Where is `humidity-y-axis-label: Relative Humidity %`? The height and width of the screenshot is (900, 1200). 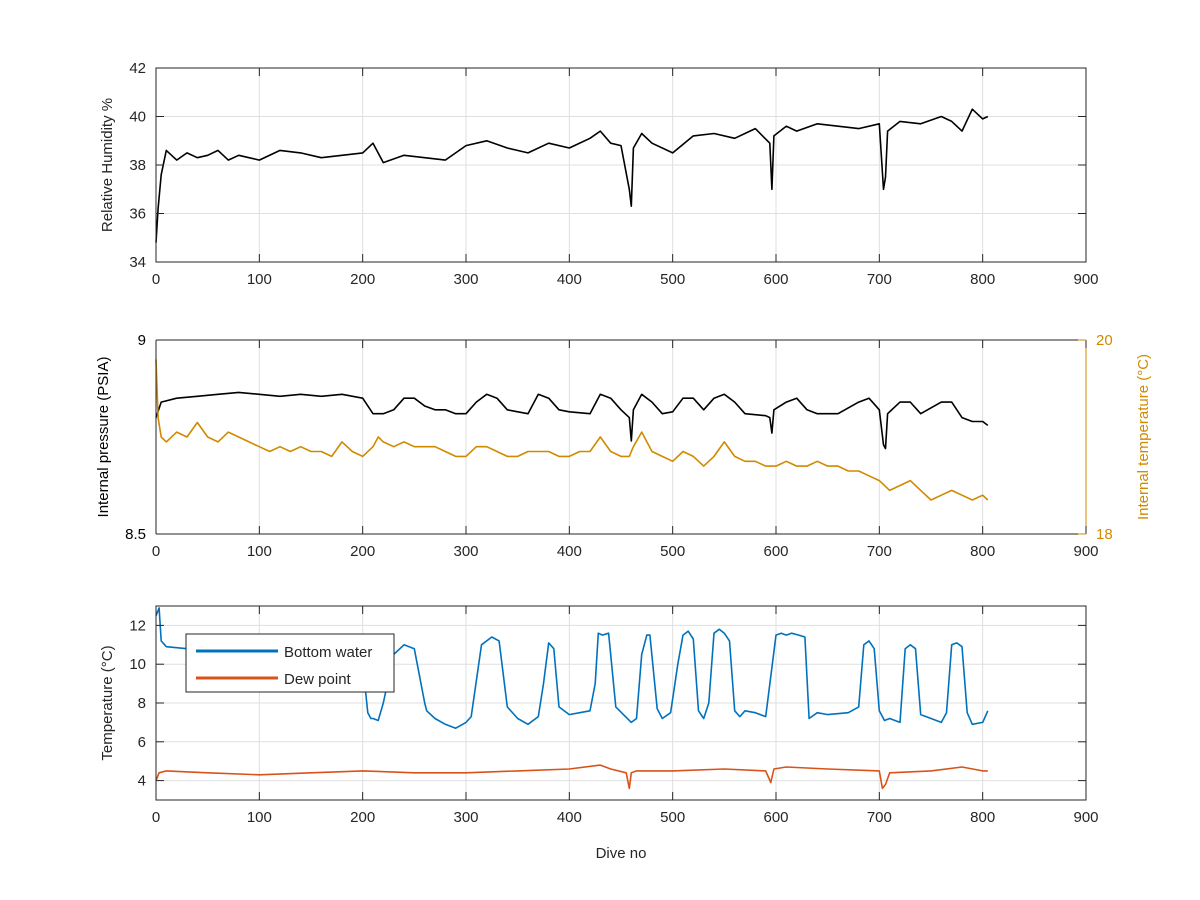 humidity-y-axis-label: Relative Humidity % is located at coordinates (107, 165).